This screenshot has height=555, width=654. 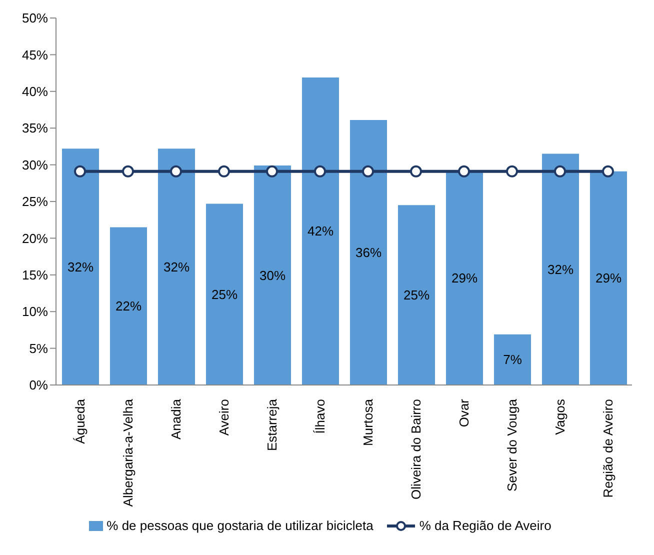 What do you see at coordinates (35, 238) in the screenshot?
I see `y-tick-label: 20%` at bounding box center [35, 238].